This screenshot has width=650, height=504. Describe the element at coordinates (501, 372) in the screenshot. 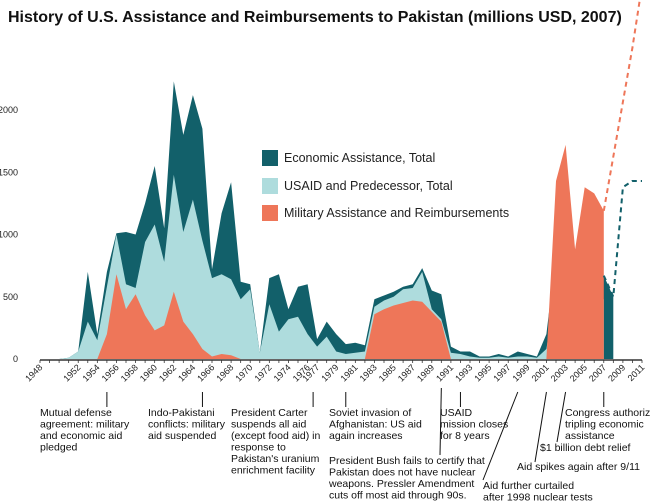

I see `x-tick-label: 1997` at that location.